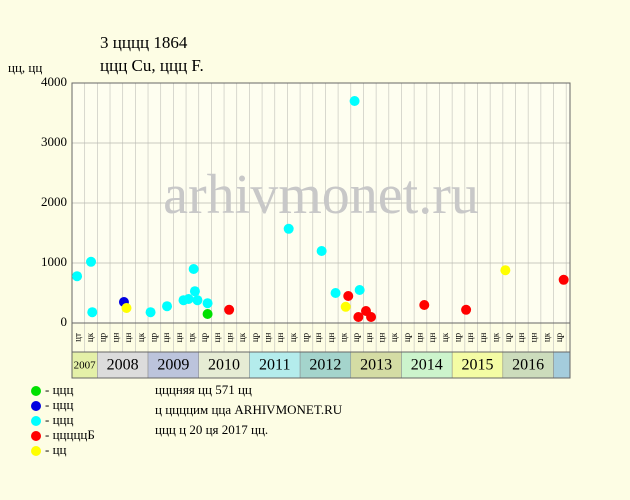 The image size is (630, 500). I want to click on y-tick-label: 0, so click(64, 321).